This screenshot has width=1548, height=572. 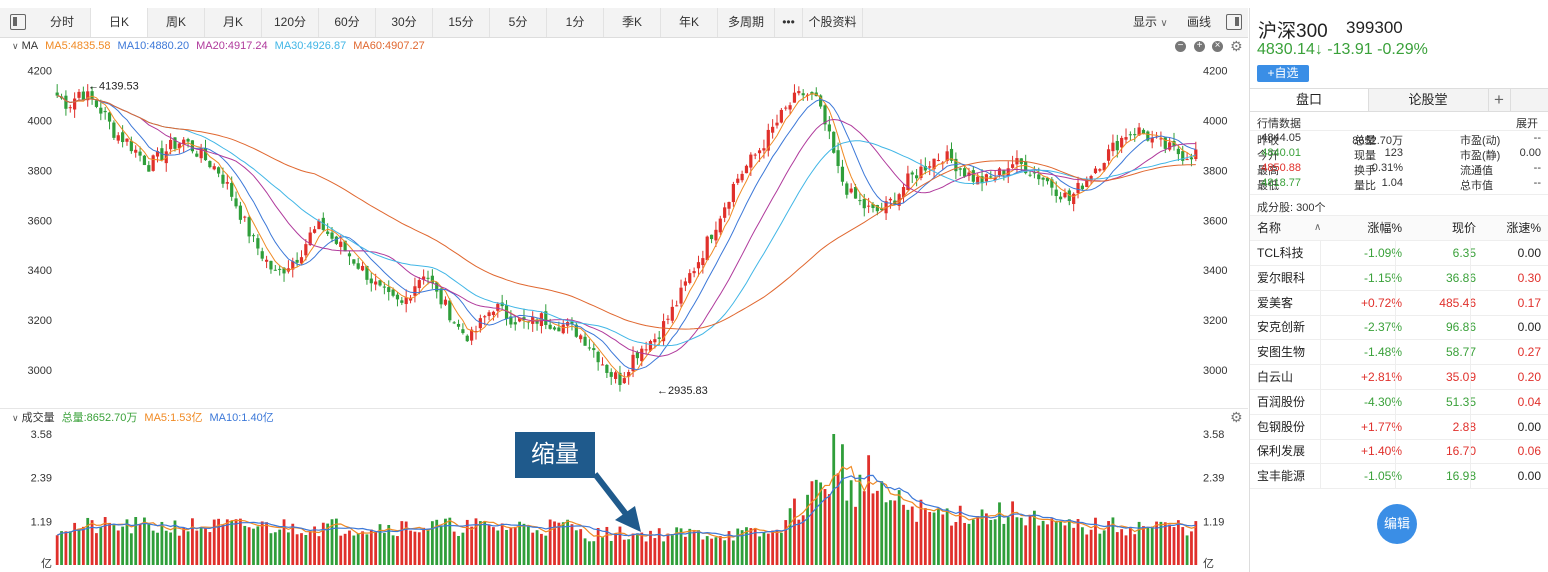 I want to click on tab-4: 120分, so click(x=290, y=22).